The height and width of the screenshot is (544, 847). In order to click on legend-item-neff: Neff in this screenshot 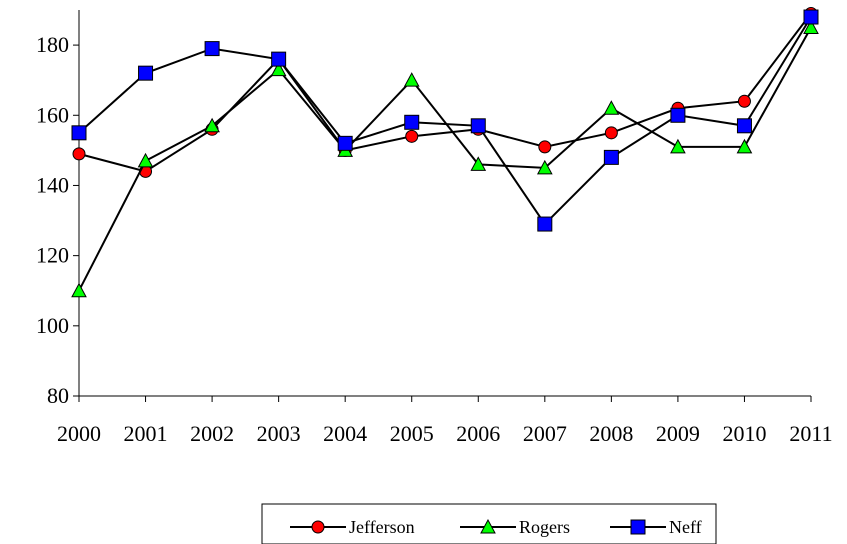, I will do `click(656, 527)`.